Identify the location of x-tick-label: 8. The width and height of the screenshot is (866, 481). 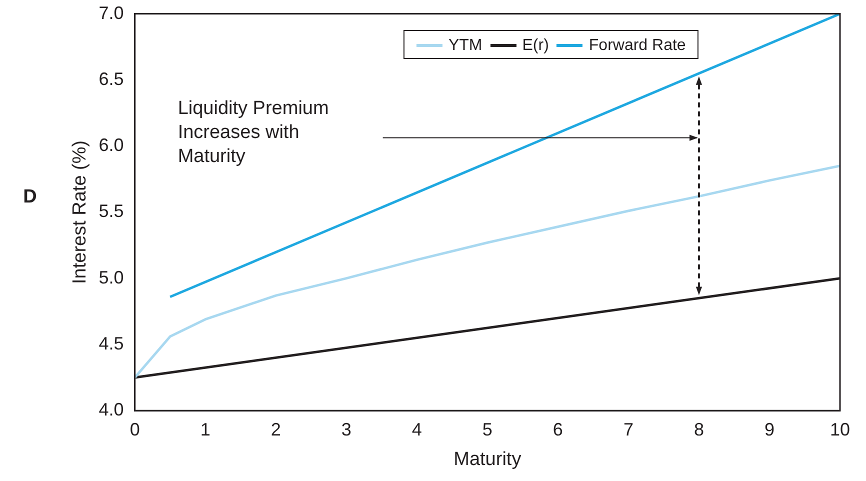
(699, 429).